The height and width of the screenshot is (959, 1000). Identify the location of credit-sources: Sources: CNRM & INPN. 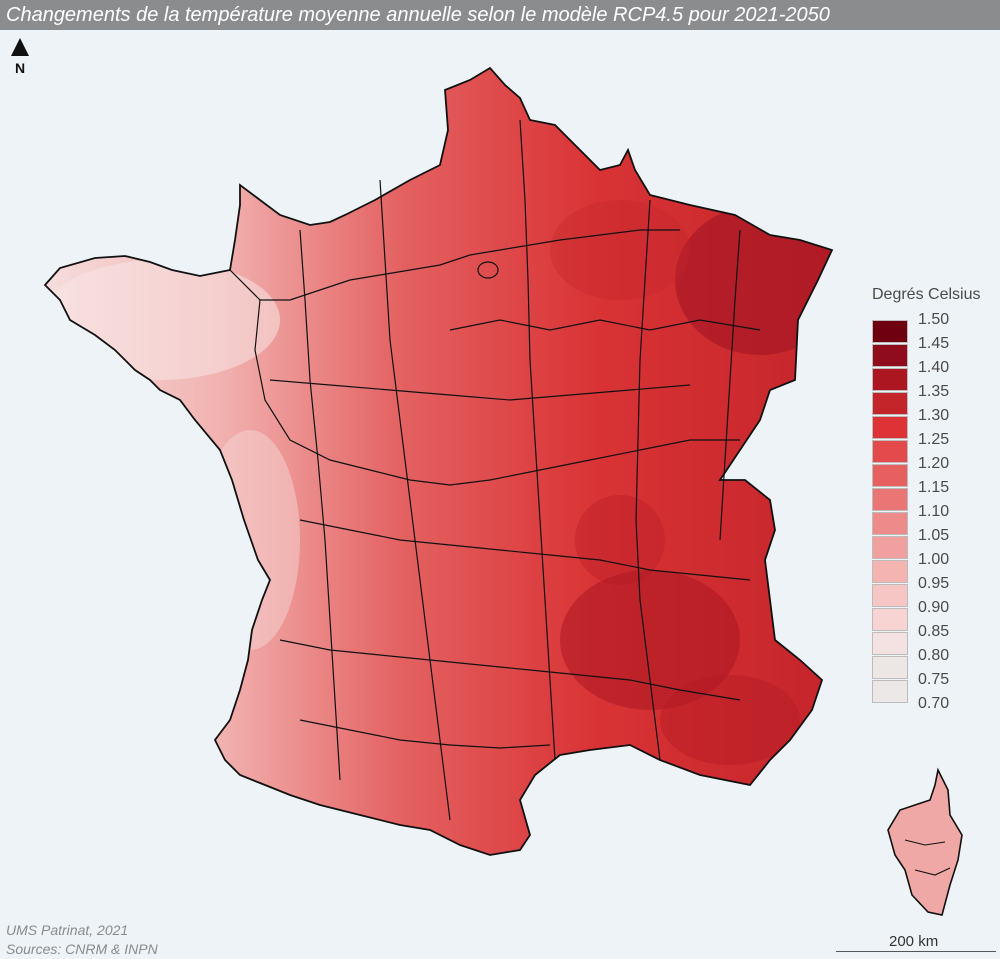
(82, 949).